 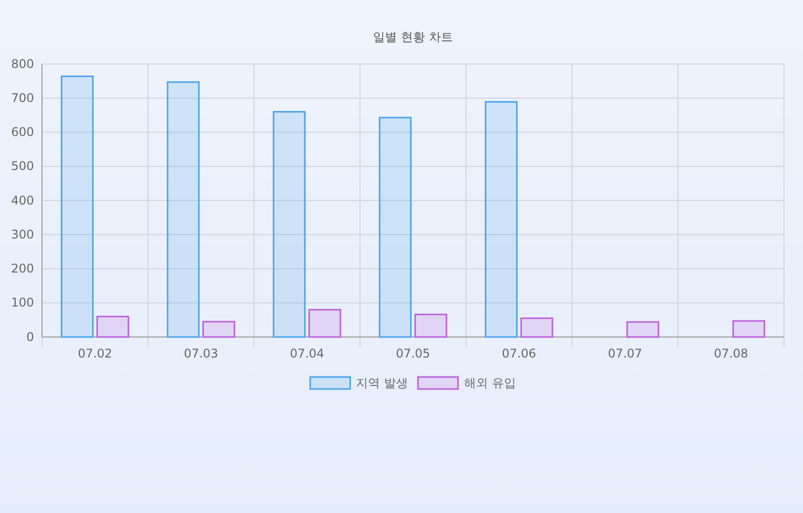 What do you see at coordinates (22, 63) in the screenshot?
I see `y-tick-label: 800` at bounding box center [22, 63].